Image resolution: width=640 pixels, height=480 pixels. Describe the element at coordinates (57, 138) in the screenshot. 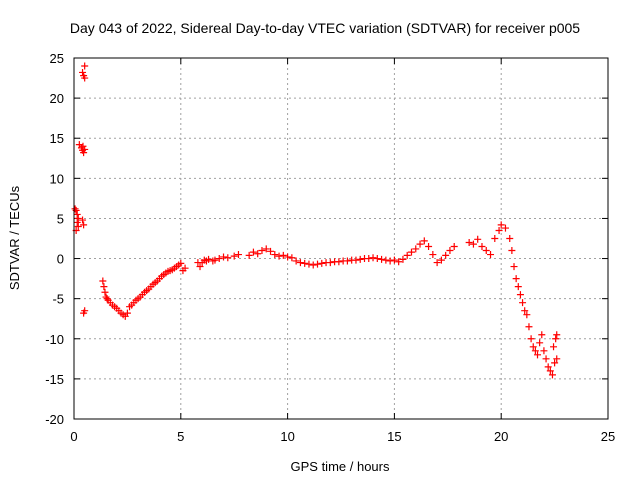

I see `y-tick-label: 15` at that location.